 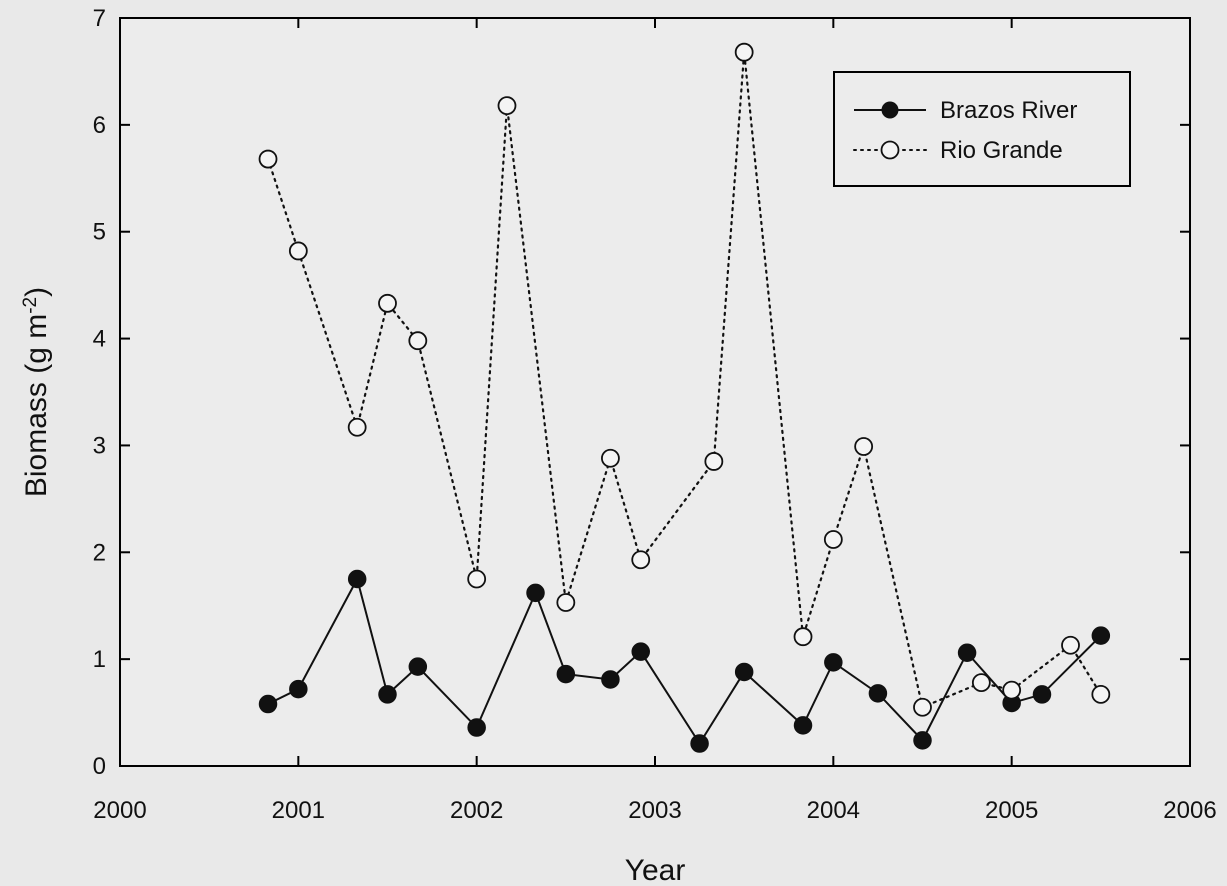 I want to click on x-tick-label: 2003, so click(x=654, y=810).